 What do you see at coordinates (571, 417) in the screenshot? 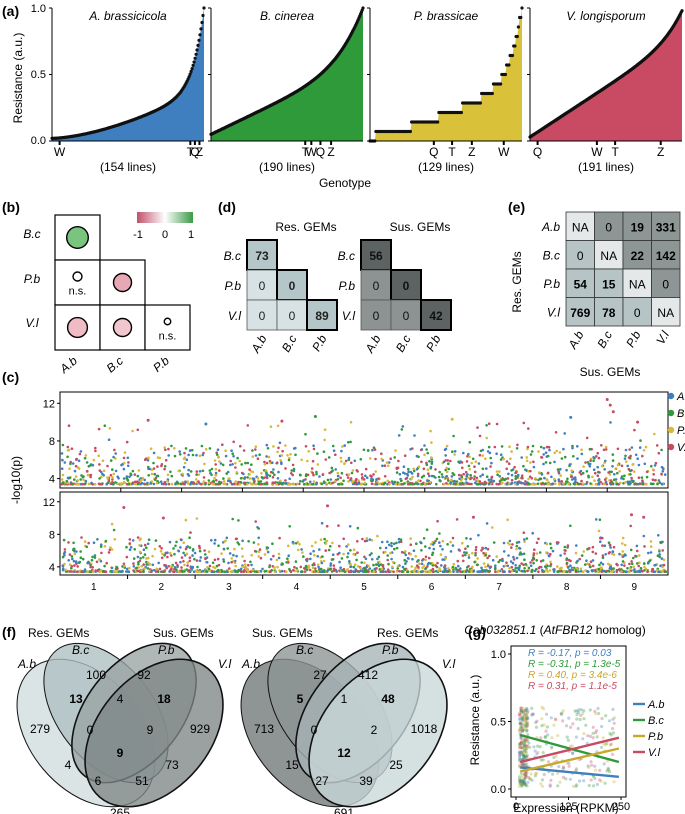
I see `snp-peak` at bounding box center [571, 417].